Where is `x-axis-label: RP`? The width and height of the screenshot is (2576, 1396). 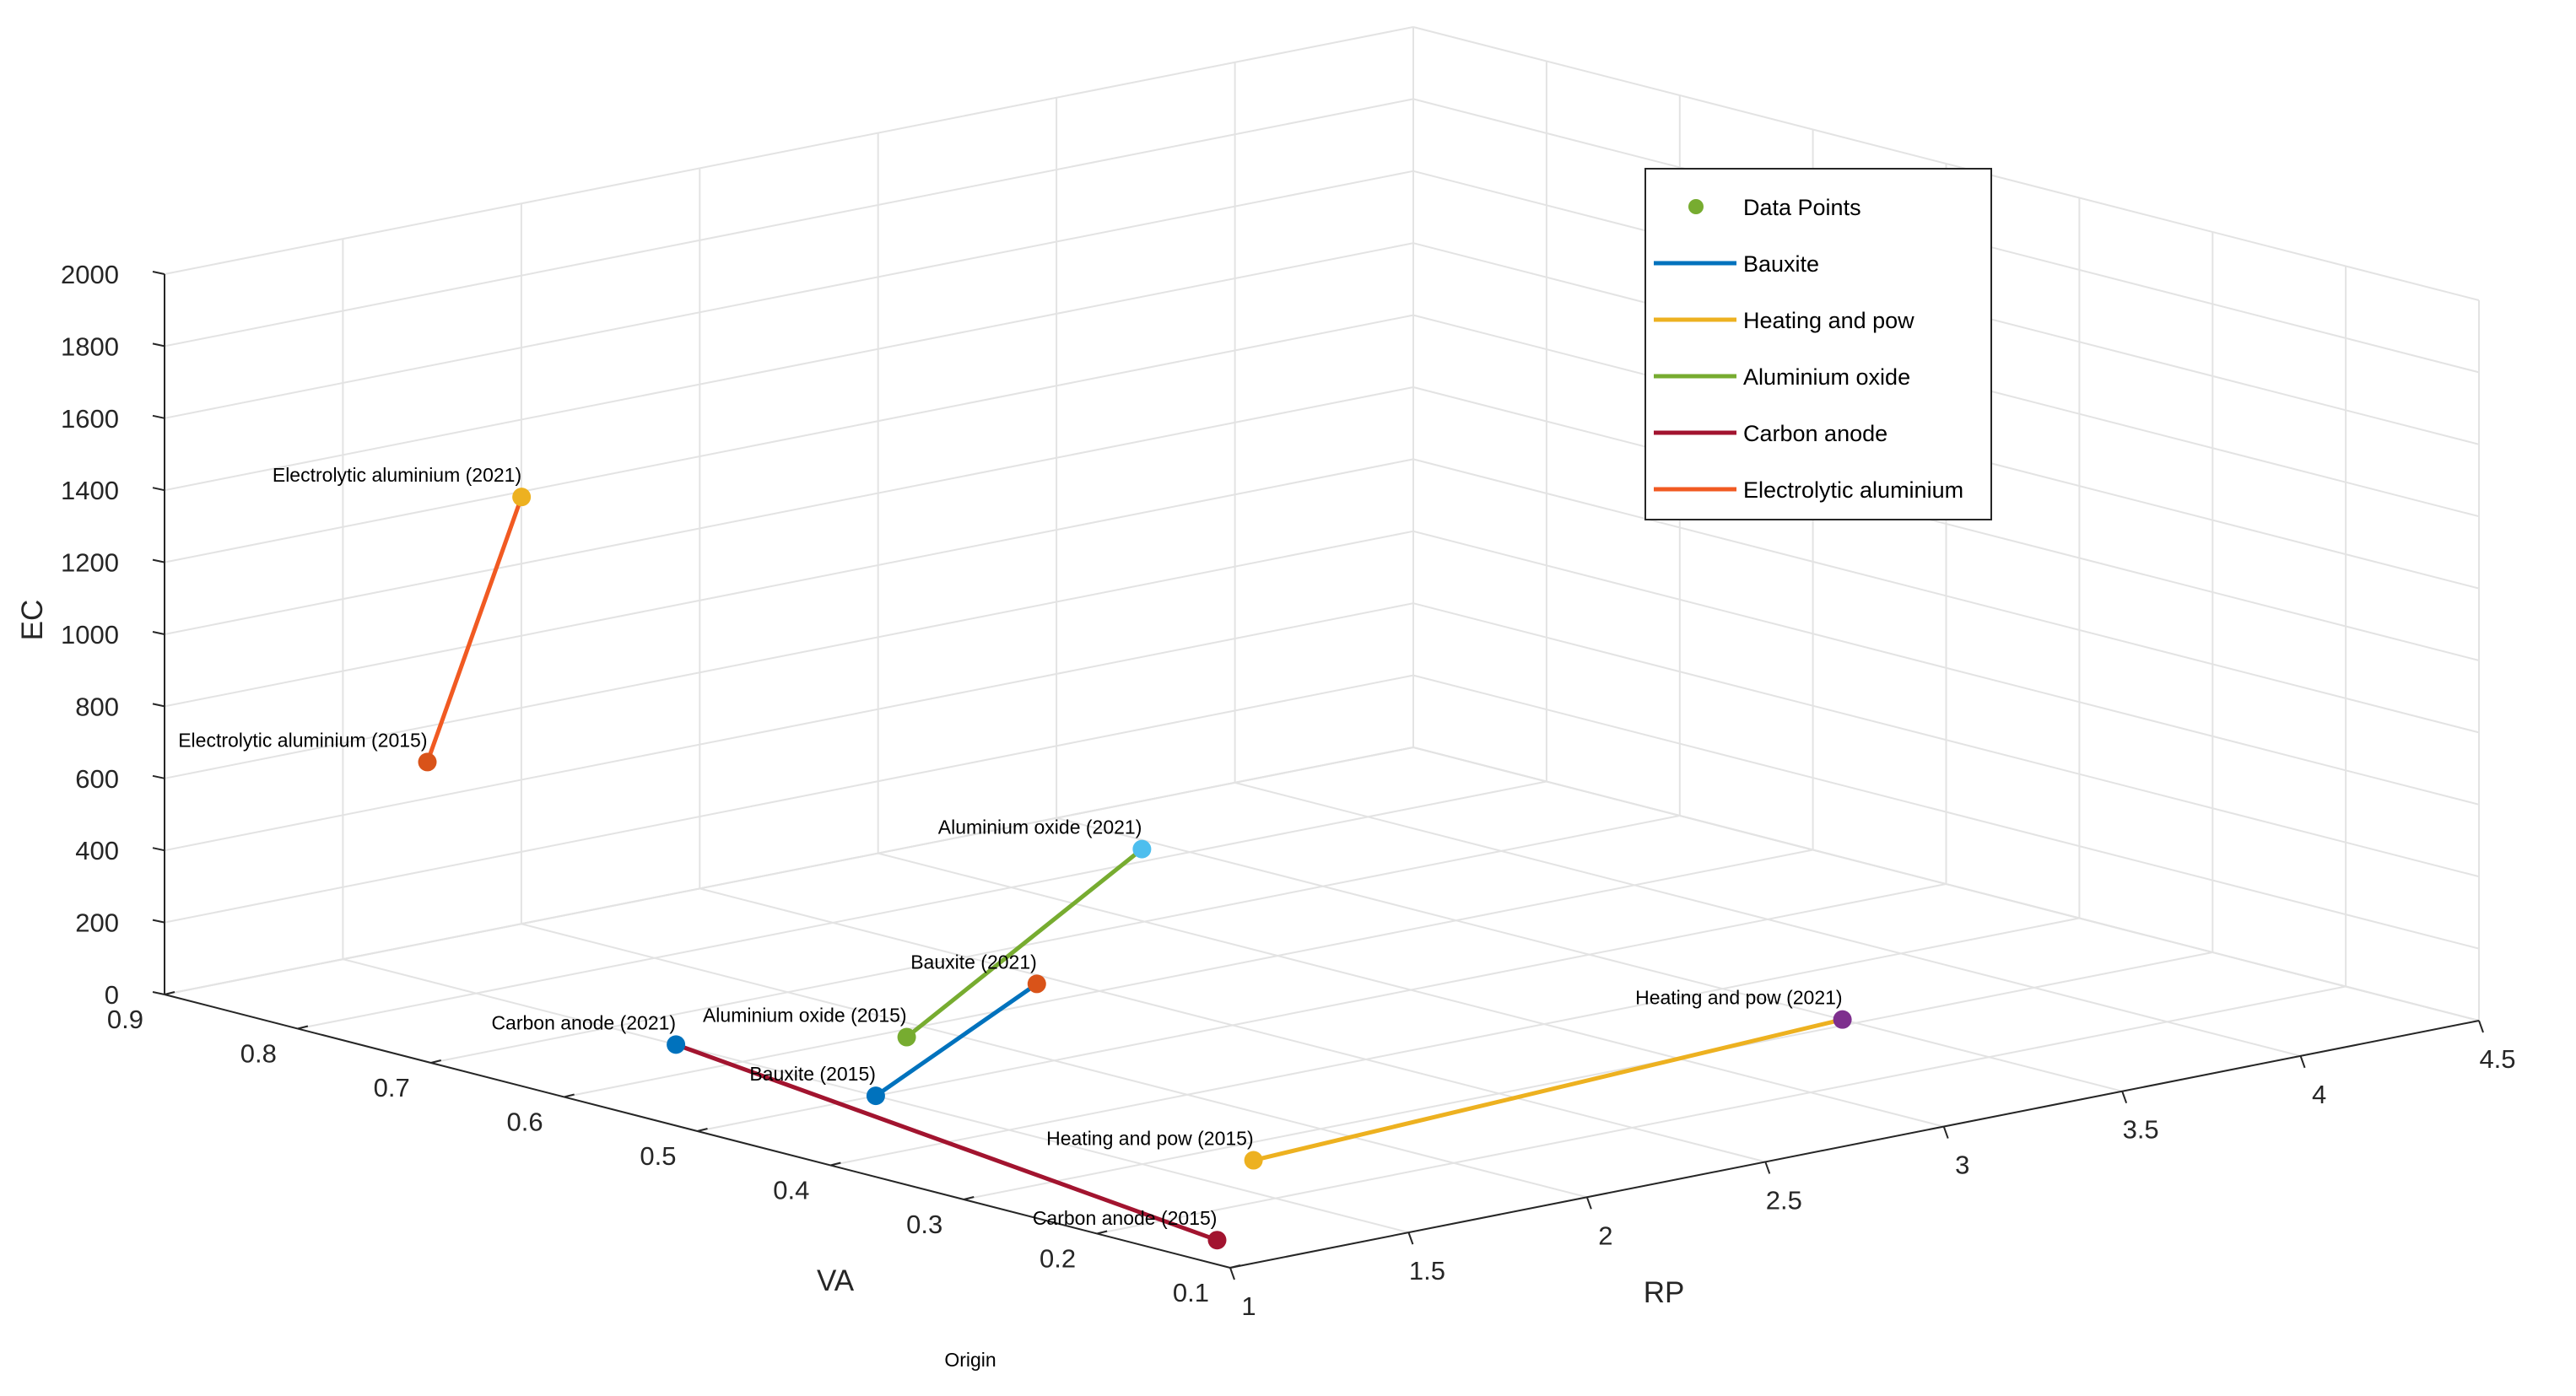
x-axis-label: RP is located at coordinates (1664, 1293).